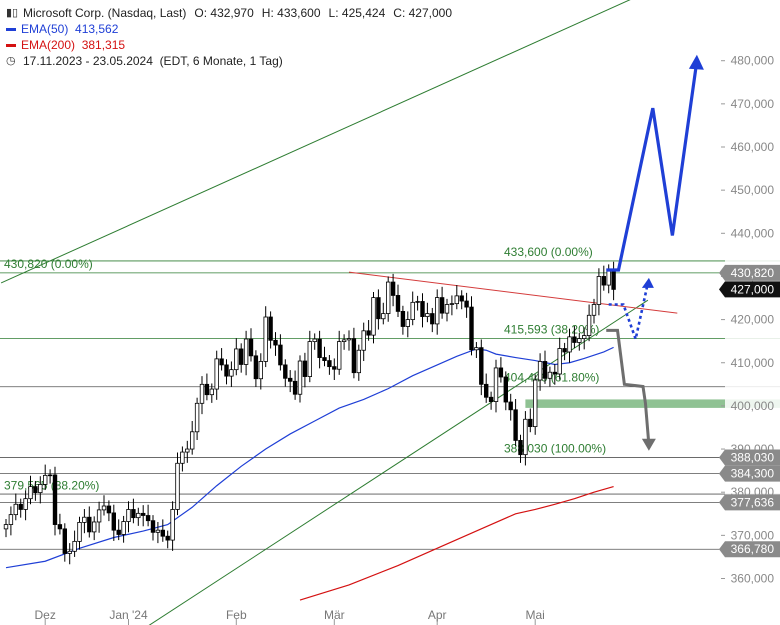 This screenshot has height=625, width=780. I want to click on clock-icon: ◷, so click(11, 61).